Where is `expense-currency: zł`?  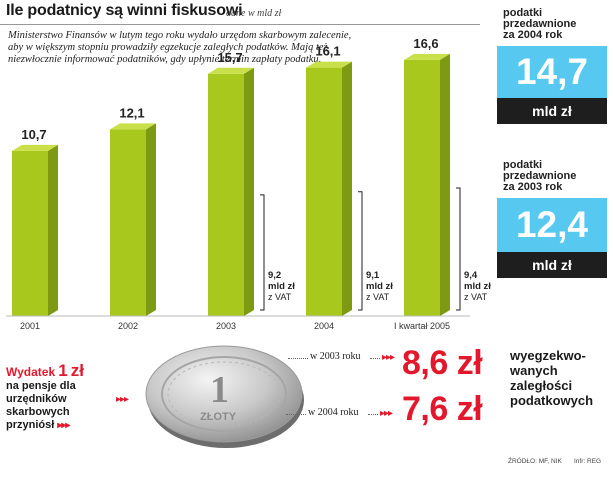 expense-currency: zł is located at coordinates (77, 370).